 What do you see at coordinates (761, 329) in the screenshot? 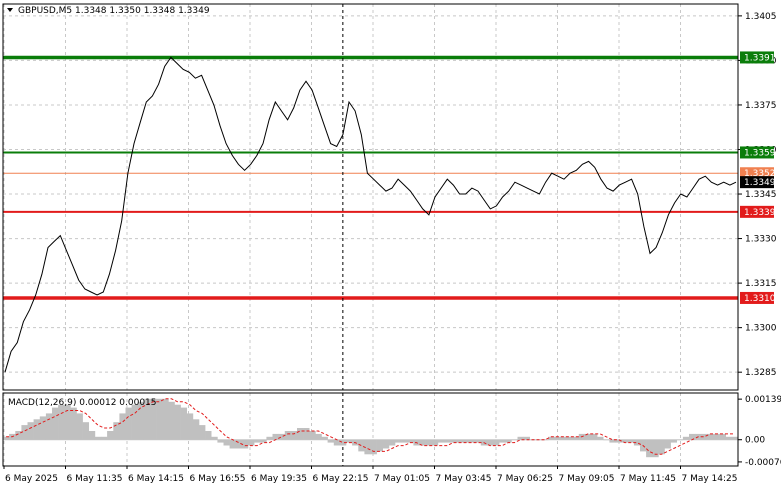
I see `y-tick-label: 1.3300` at bounding box center [761, 329].